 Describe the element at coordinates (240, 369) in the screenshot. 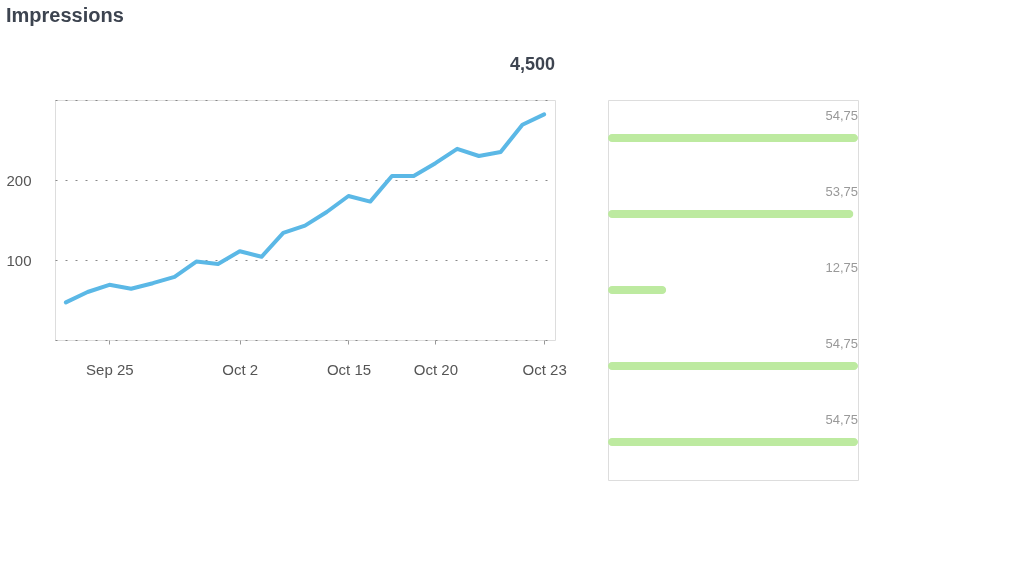

I see `x-tick-label: Oct 2` at that location.